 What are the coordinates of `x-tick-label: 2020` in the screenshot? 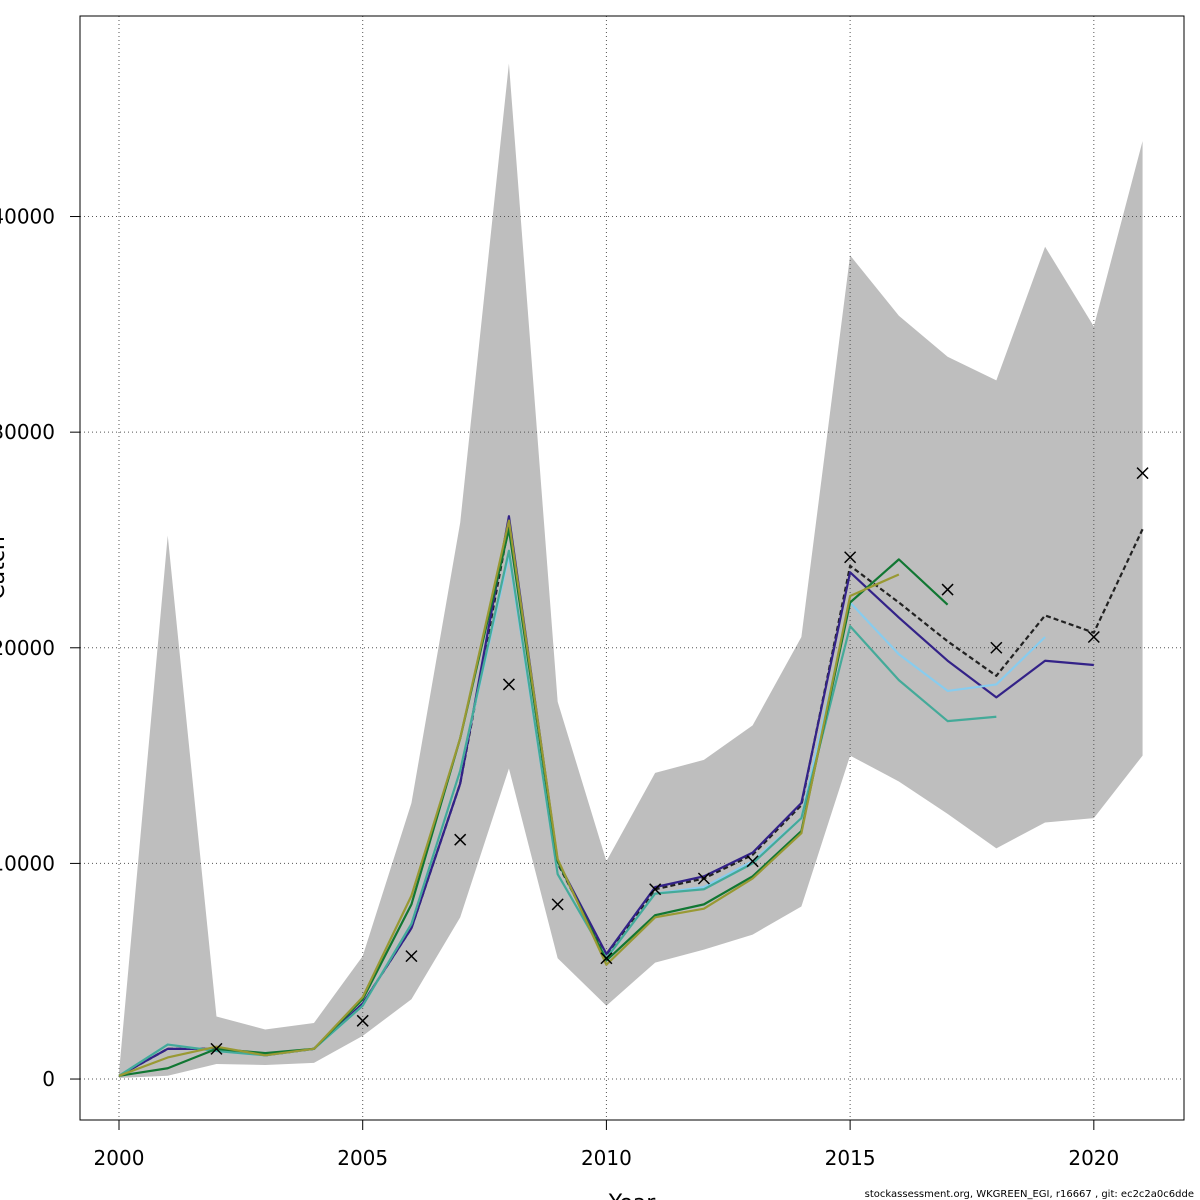 It's located at (1093, 1158).